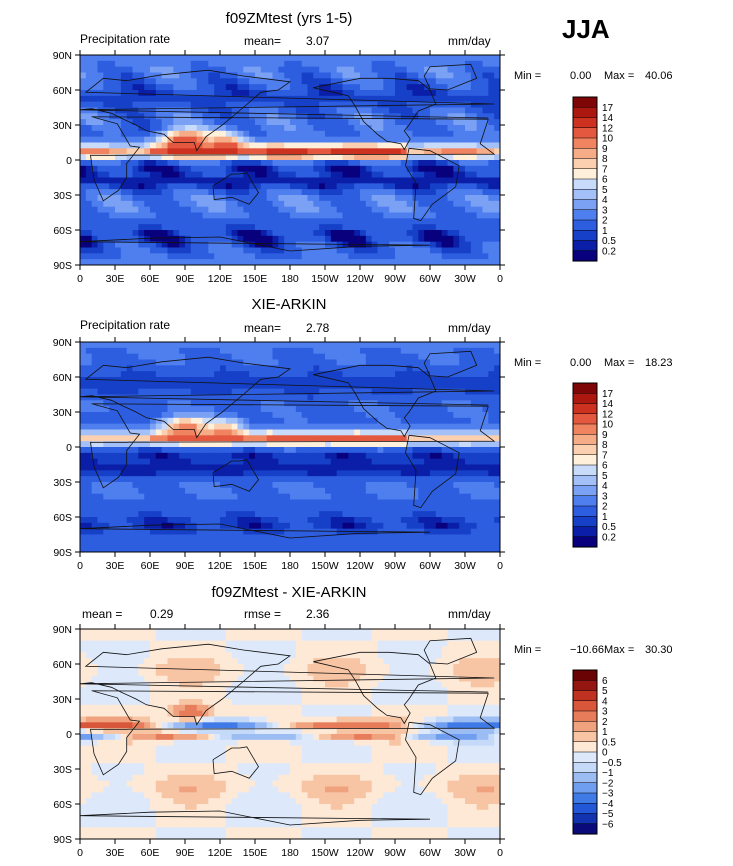 The width and height of the screenshot is (733, 866). Describe the element at coordinates (255, 244) in the screenshot. I see `coastline` at that location.